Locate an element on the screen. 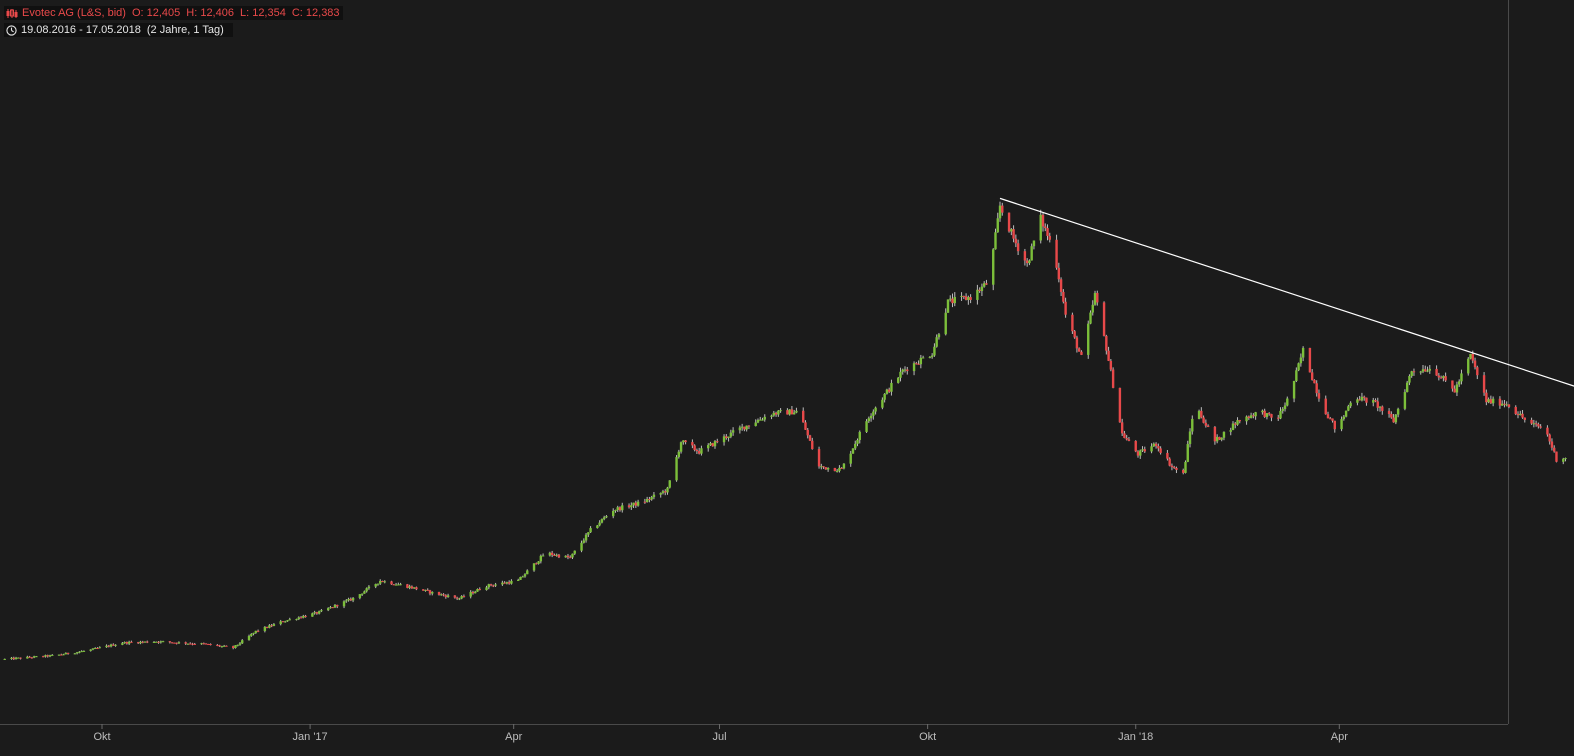 The width and height of the screenshot is (1574, 756). instrument-name: Evotec AG (L&S, bid) is located at coordinates (74, 13).